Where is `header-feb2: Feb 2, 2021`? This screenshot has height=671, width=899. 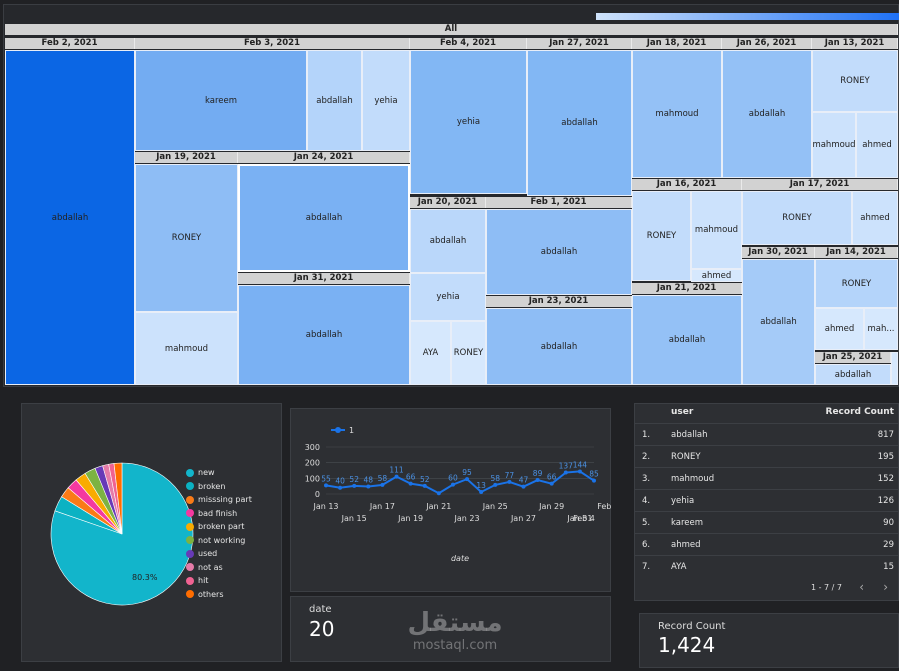
header-feb2: Feb 2, 2021 is located at coordinates (70, 43).